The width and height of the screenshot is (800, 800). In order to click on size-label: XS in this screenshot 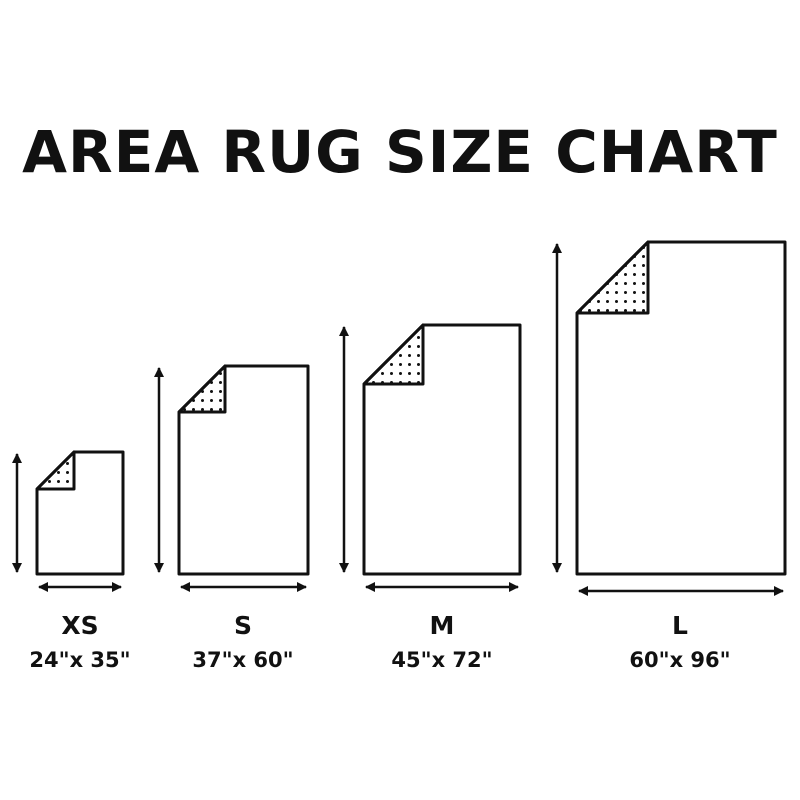, I will do `click(80, 625)`.